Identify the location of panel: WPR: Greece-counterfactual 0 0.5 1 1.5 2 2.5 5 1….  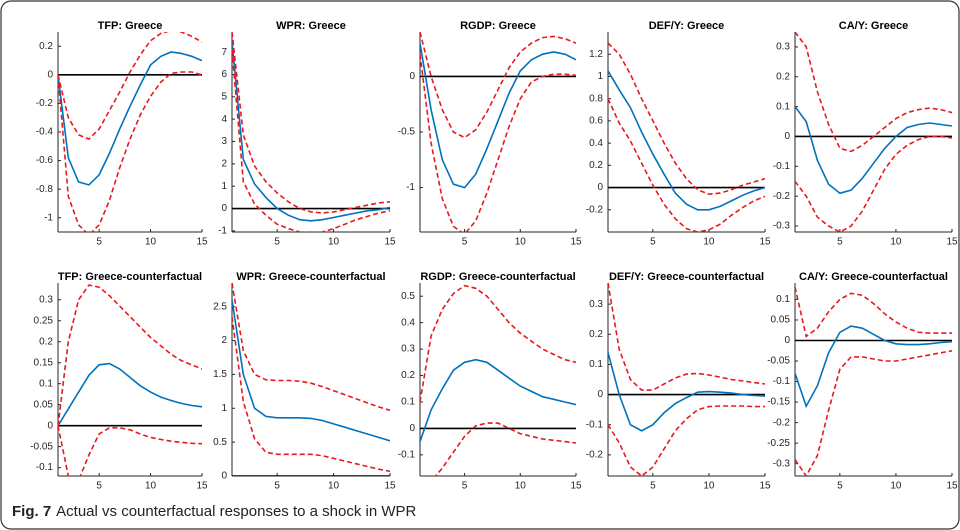
(304, 381).